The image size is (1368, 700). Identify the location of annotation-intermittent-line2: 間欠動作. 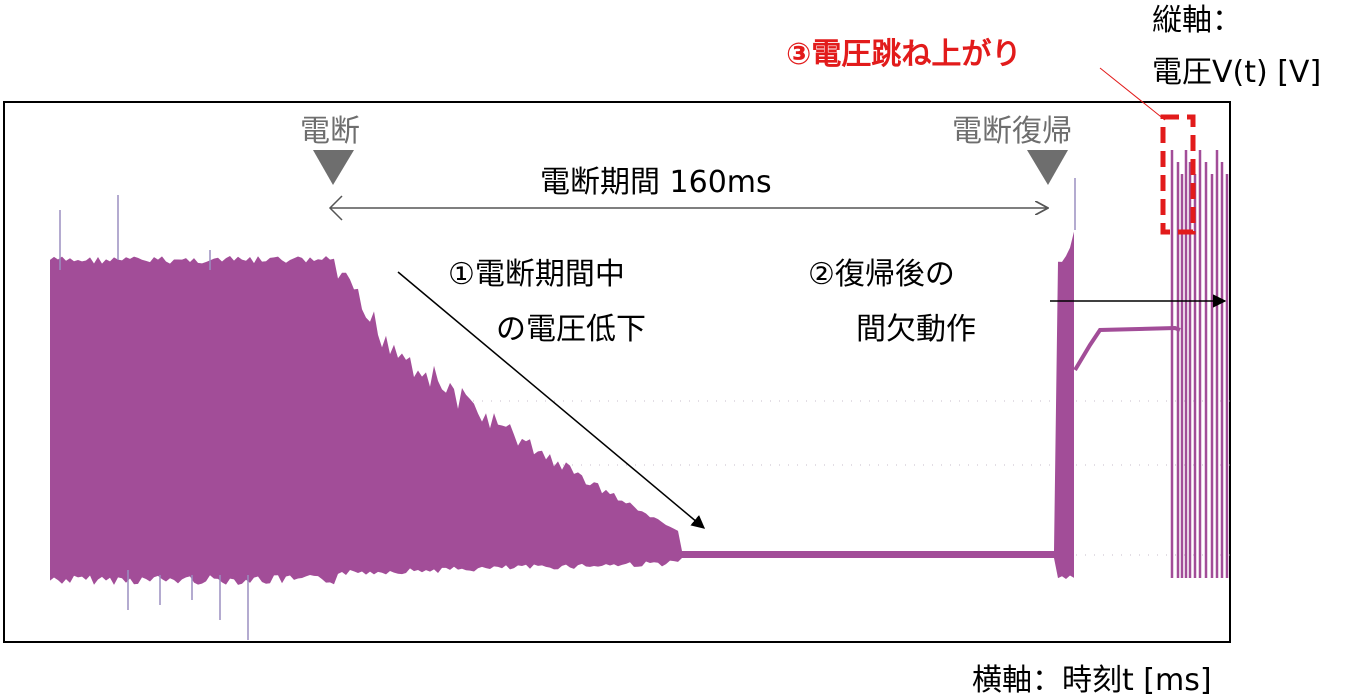
(916, 329).